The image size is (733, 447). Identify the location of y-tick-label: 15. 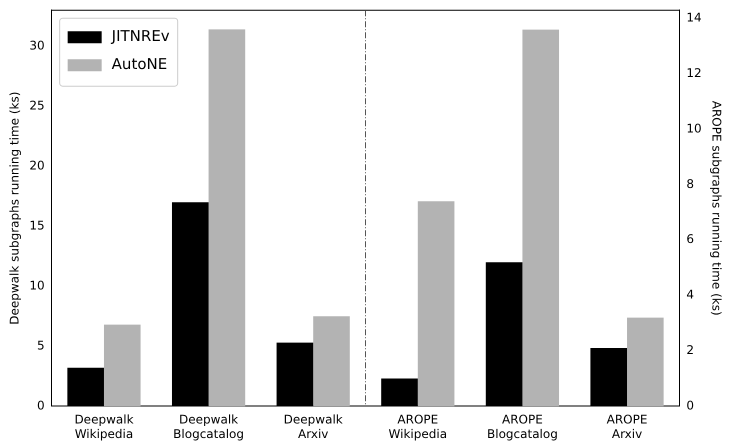
(37, 225).